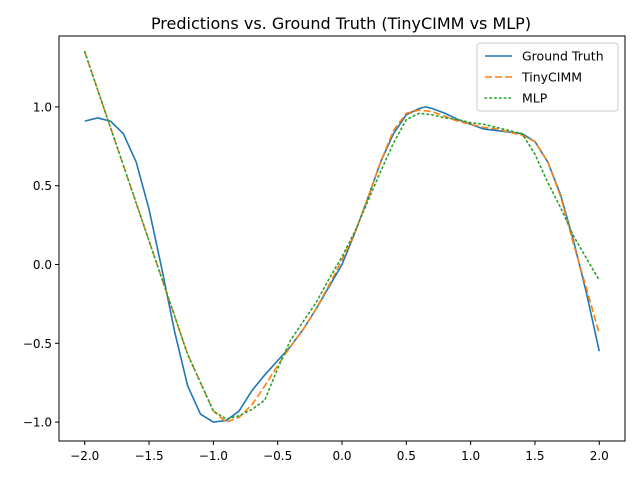 The width and height of the screenshot is (640, 480). Describe the element at coordinates (148, 456) in the screenshot. I see `x-tick-label: −1.5` at that location.